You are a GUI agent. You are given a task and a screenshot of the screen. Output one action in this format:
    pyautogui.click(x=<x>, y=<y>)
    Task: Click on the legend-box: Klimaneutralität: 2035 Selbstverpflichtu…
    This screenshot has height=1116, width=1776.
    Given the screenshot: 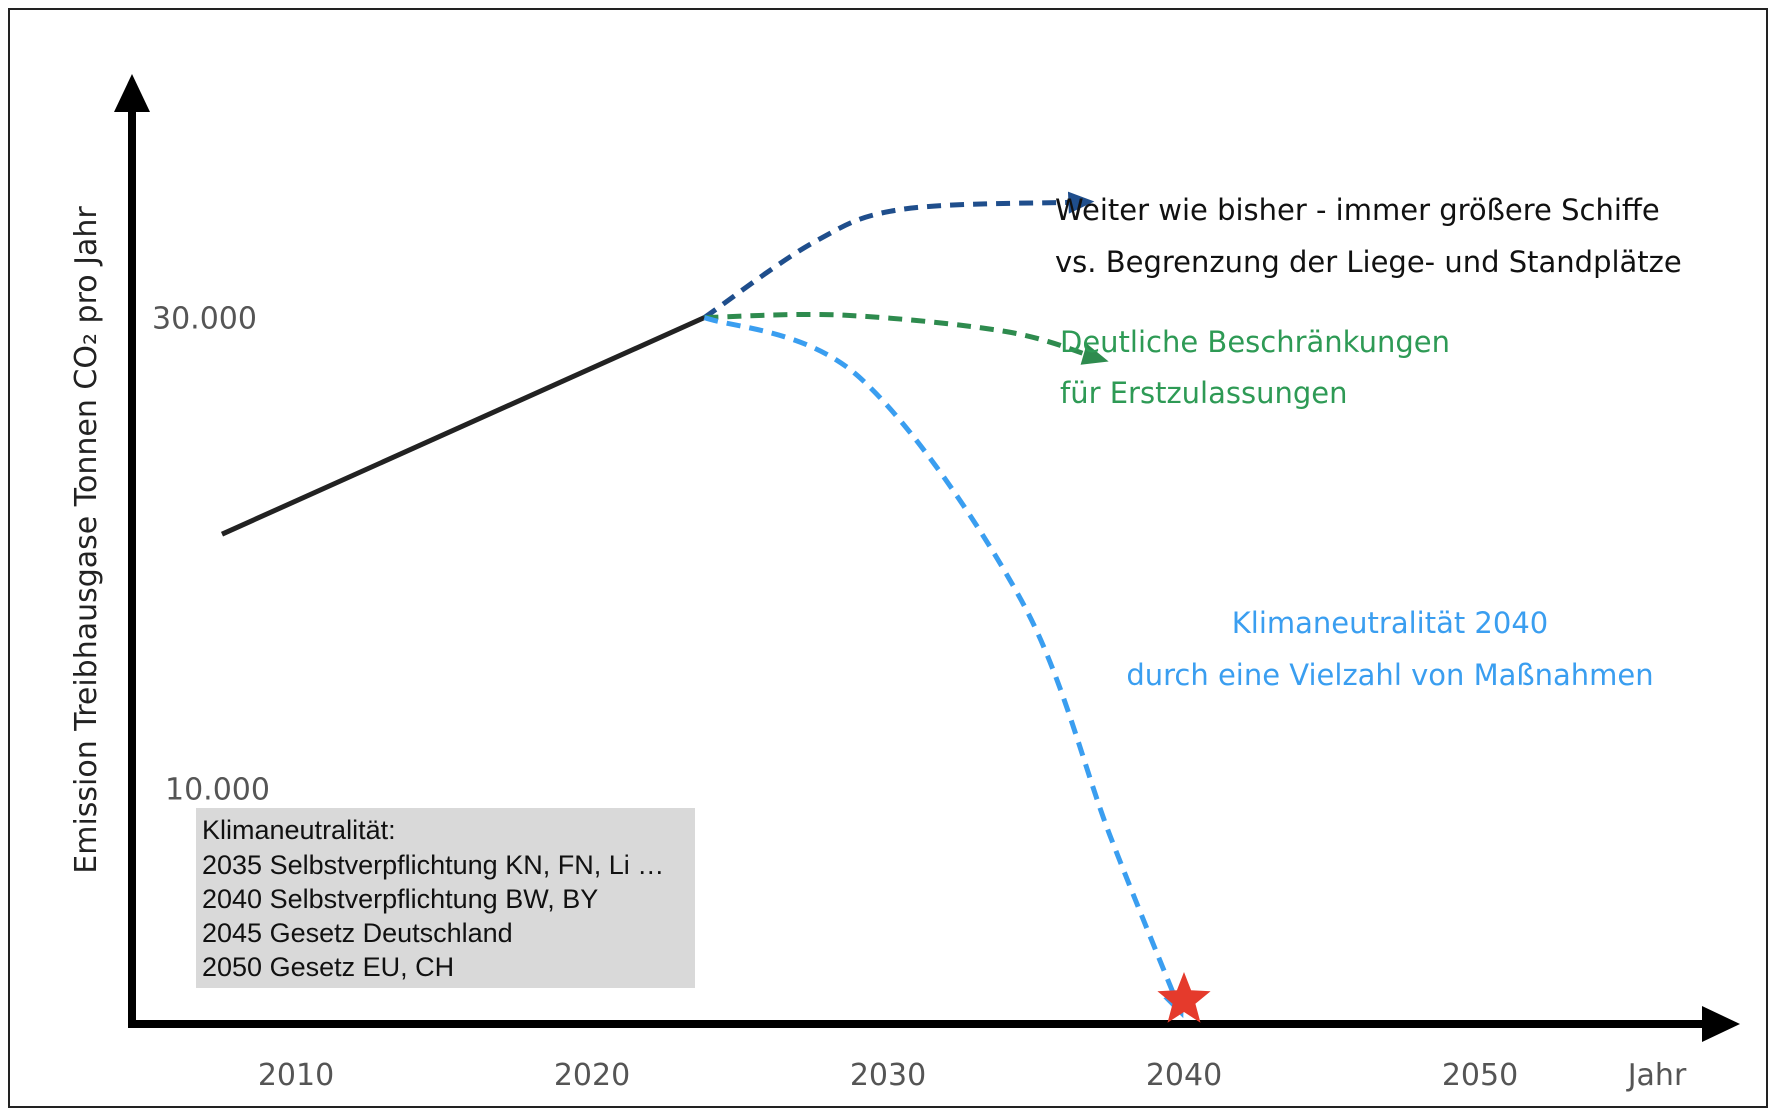 What is the action you would take?
    pyautogui.click(x=445, y=898)
    